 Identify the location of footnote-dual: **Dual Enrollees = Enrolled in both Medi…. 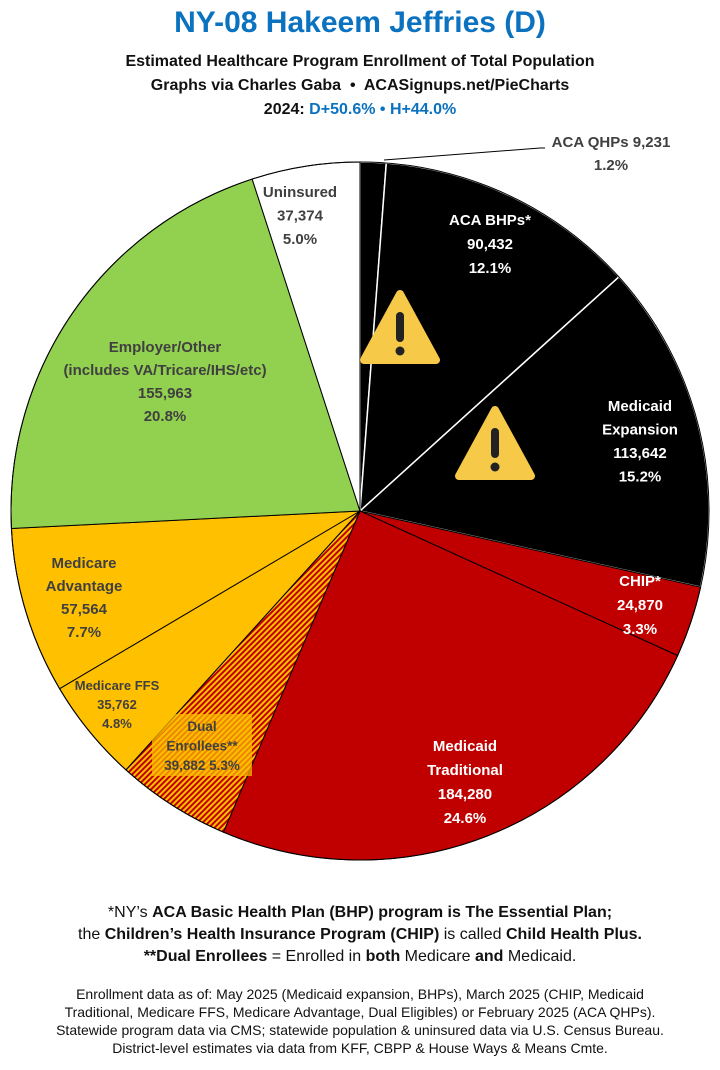
(360, 956).